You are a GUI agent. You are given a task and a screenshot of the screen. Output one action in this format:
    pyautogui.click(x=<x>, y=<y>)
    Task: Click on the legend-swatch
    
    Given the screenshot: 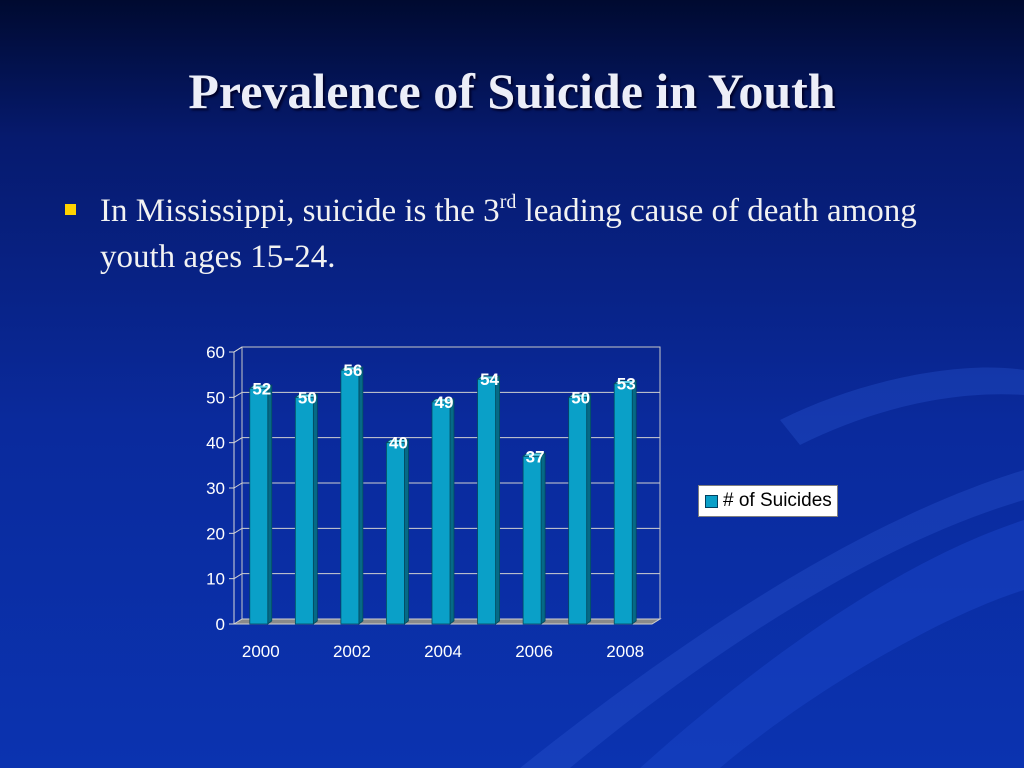 What is the action you would take?
    pyautogui.click(x=711, y=501)
    